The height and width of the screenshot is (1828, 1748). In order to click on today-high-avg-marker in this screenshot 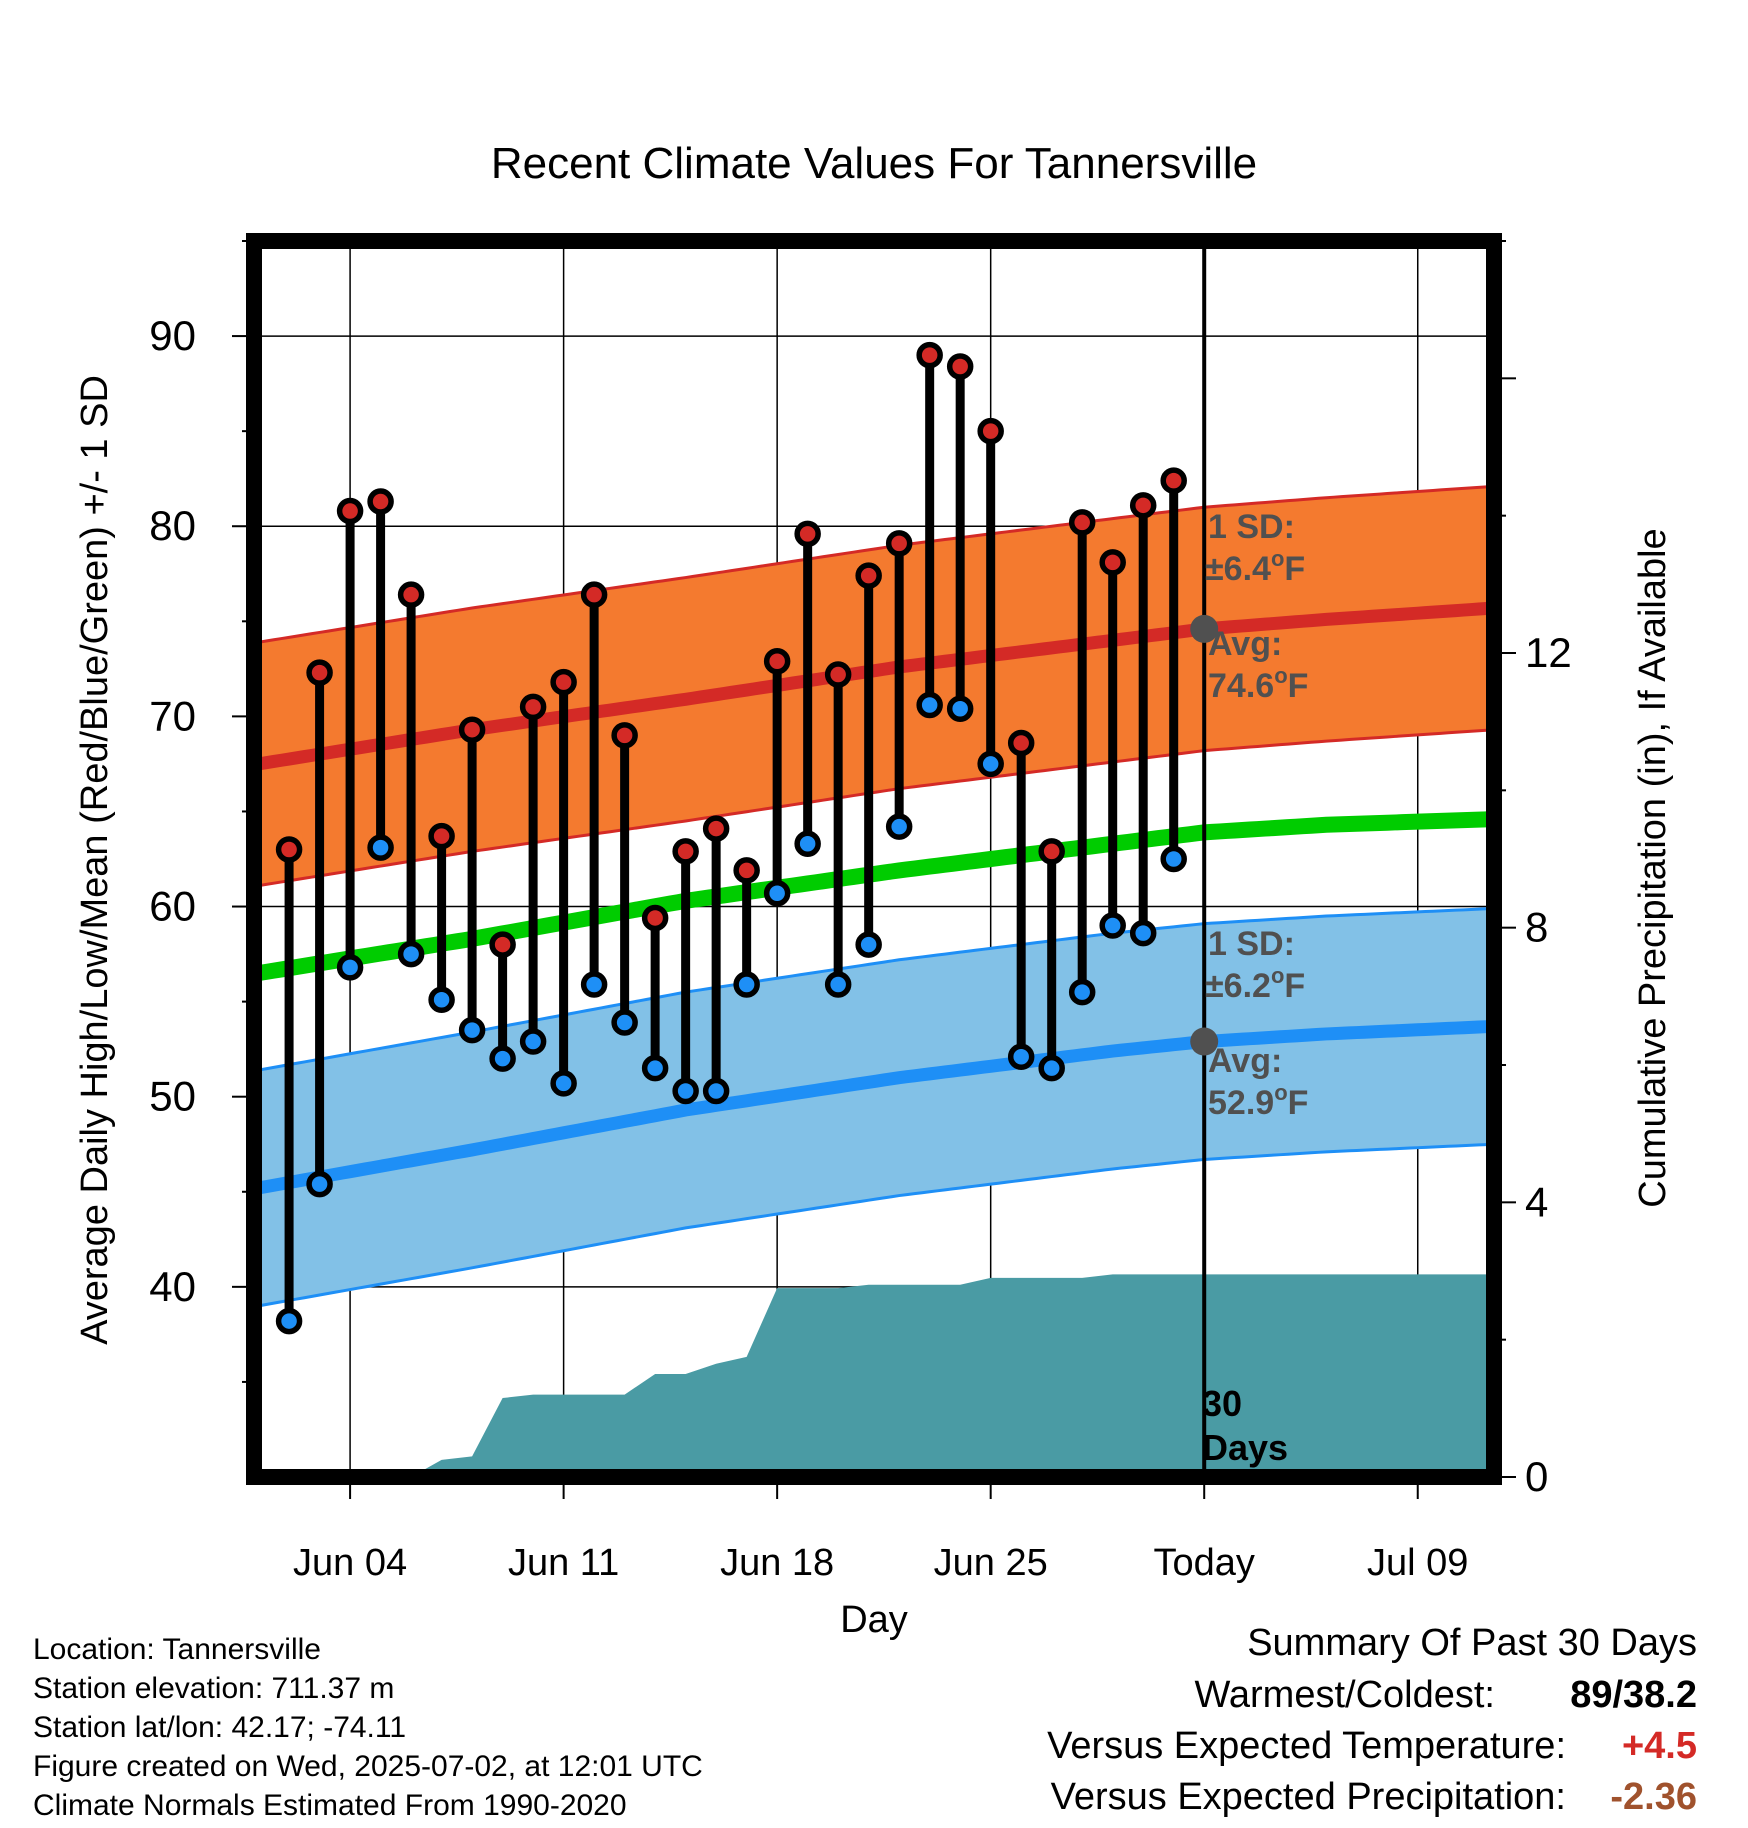, I will do `click(1204, 628)`.